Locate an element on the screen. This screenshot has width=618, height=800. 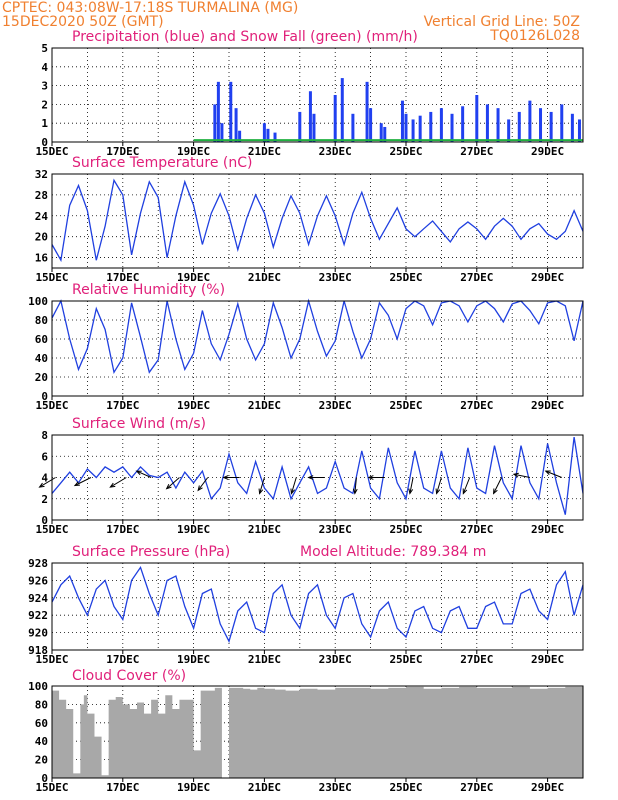
x-tick-label: 25DEC is located at coordinates (405, 405).